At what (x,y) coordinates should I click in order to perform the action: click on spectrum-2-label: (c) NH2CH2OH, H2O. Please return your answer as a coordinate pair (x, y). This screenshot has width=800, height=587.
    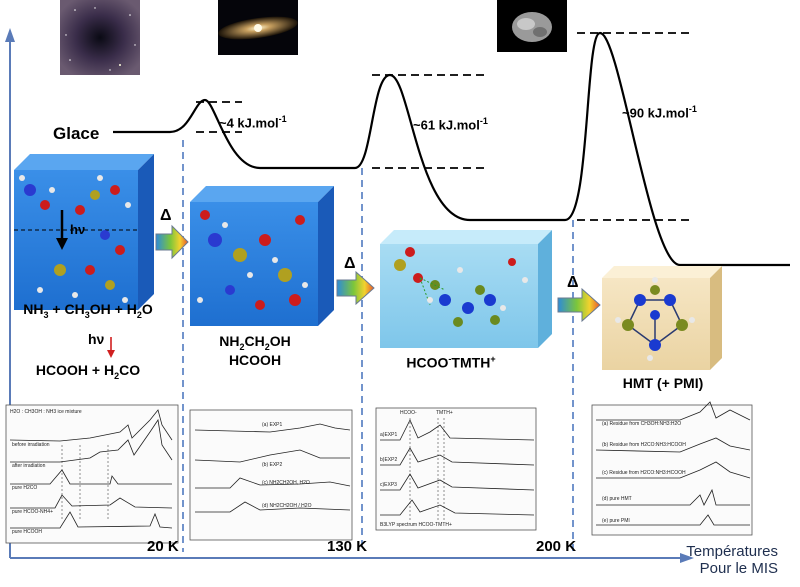
    Looking at the image, I should click on (286, 483).